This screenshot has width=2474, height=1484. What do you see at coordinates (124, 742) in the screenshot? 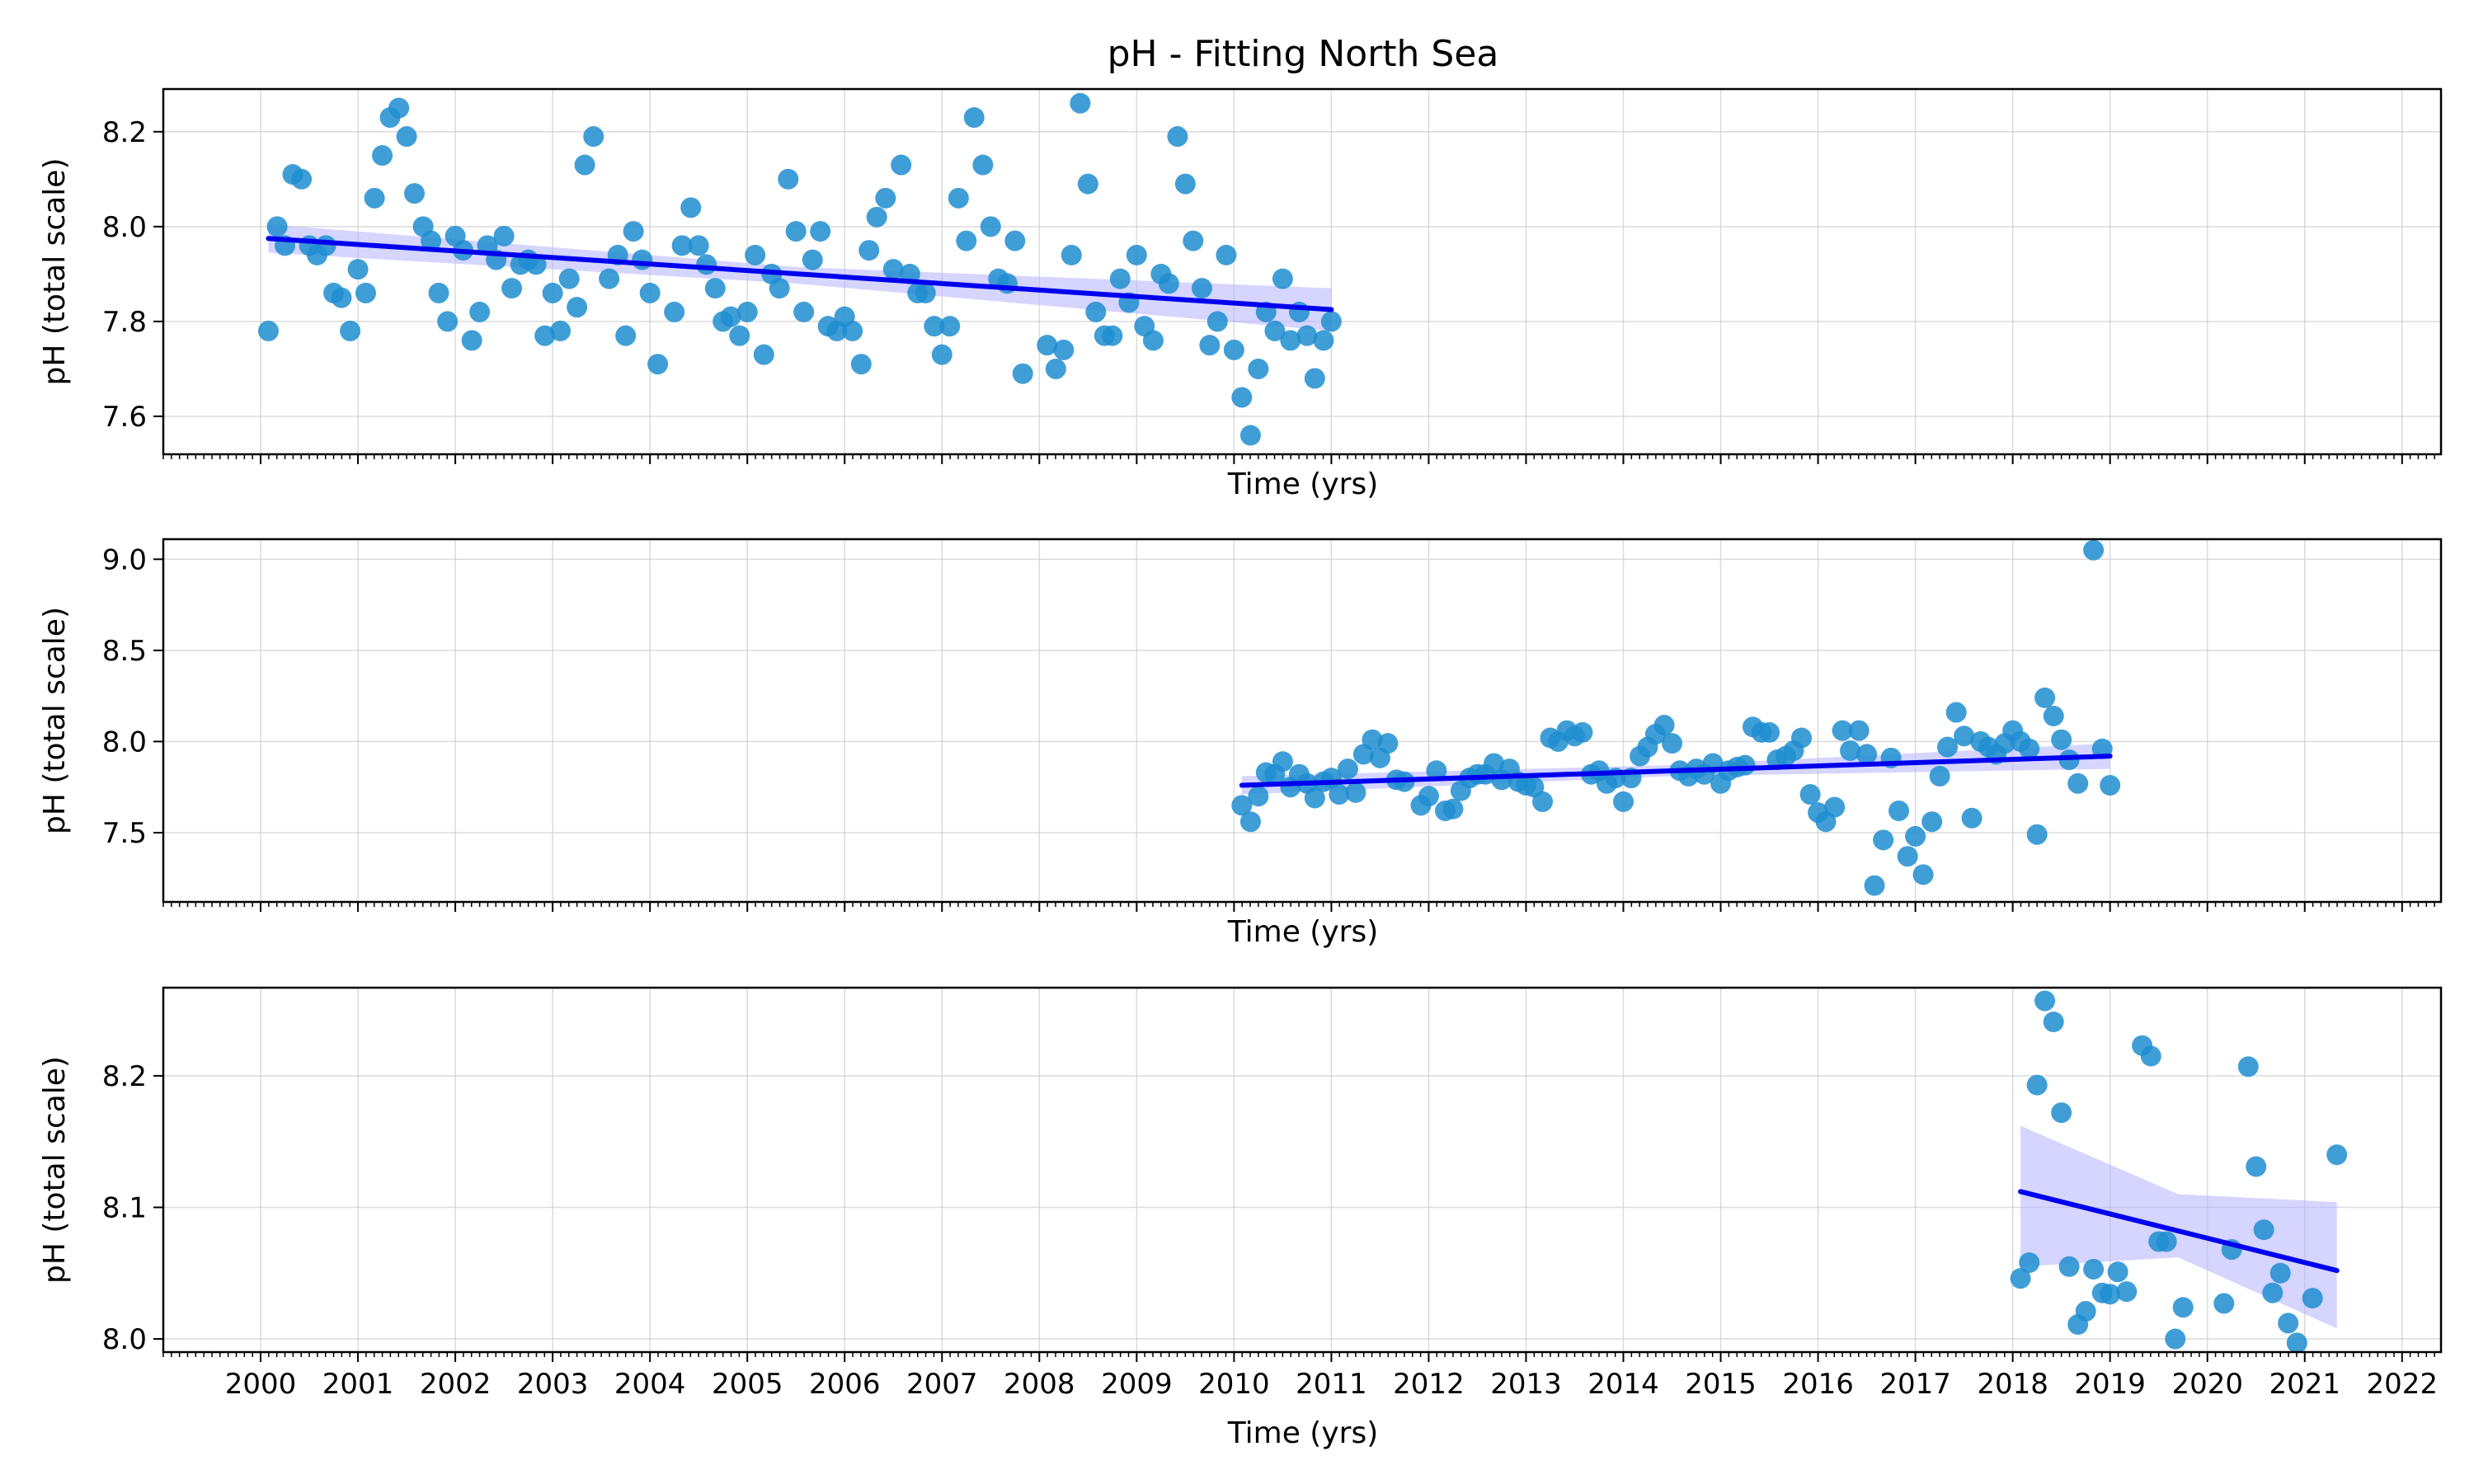
I see `y-tick-label: 8.0` at bounding box center [124, 742].